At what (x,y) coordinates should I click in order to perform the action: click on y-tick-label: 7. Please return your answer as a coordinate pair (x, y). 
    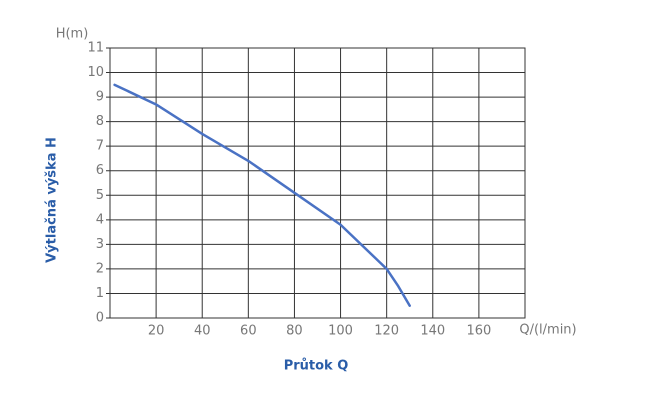
    Looking at the image, I should click on (100, 146).